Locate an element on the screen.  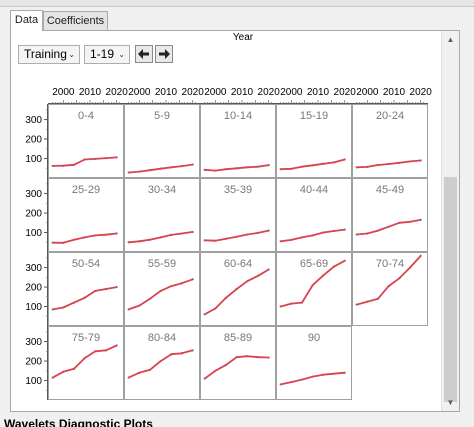
panel-45-49: 45-49 is located at coordinates (390, 215).